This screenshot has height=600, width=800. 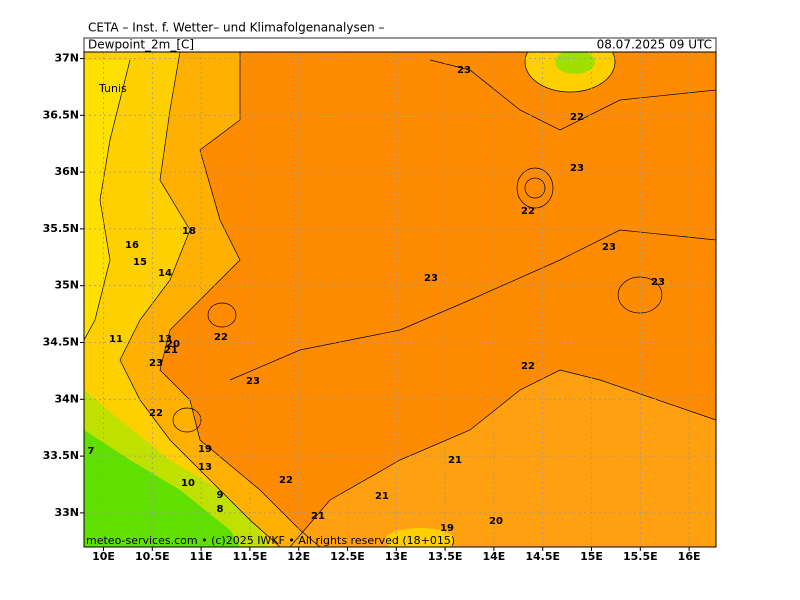 I want to click on lon-label: 15.5E, so click(x=640, y=556).